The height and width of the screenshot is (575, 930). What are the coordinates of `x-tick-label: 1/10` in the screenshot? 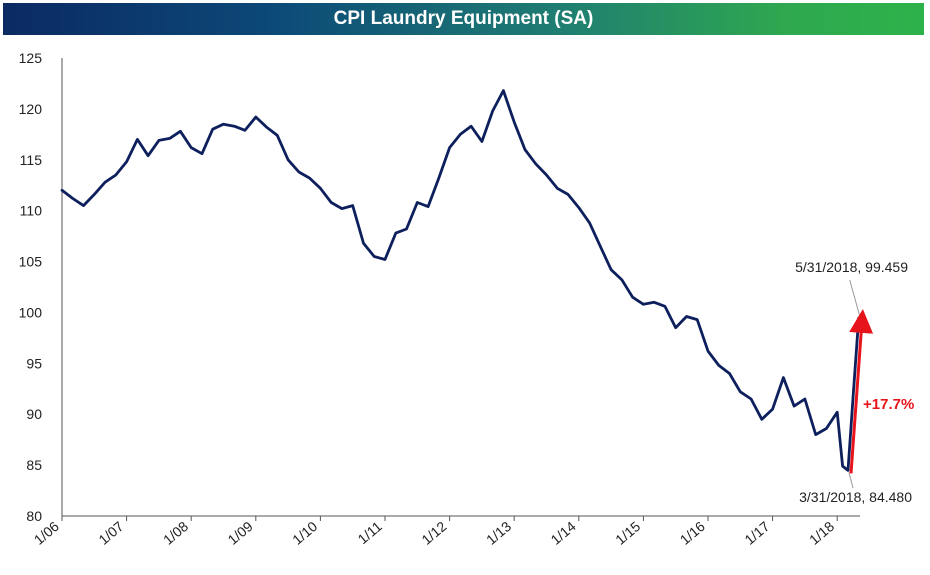 It's located at (304, 533).